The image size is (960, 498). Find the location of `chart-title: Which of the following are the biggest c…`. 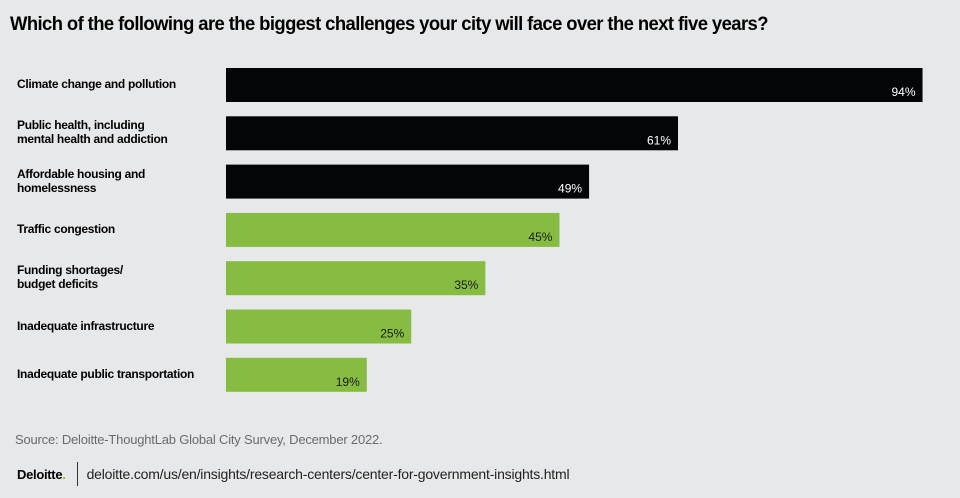

chart-title: Which of the following are the biggest c… is located at coordinates (389, 24).